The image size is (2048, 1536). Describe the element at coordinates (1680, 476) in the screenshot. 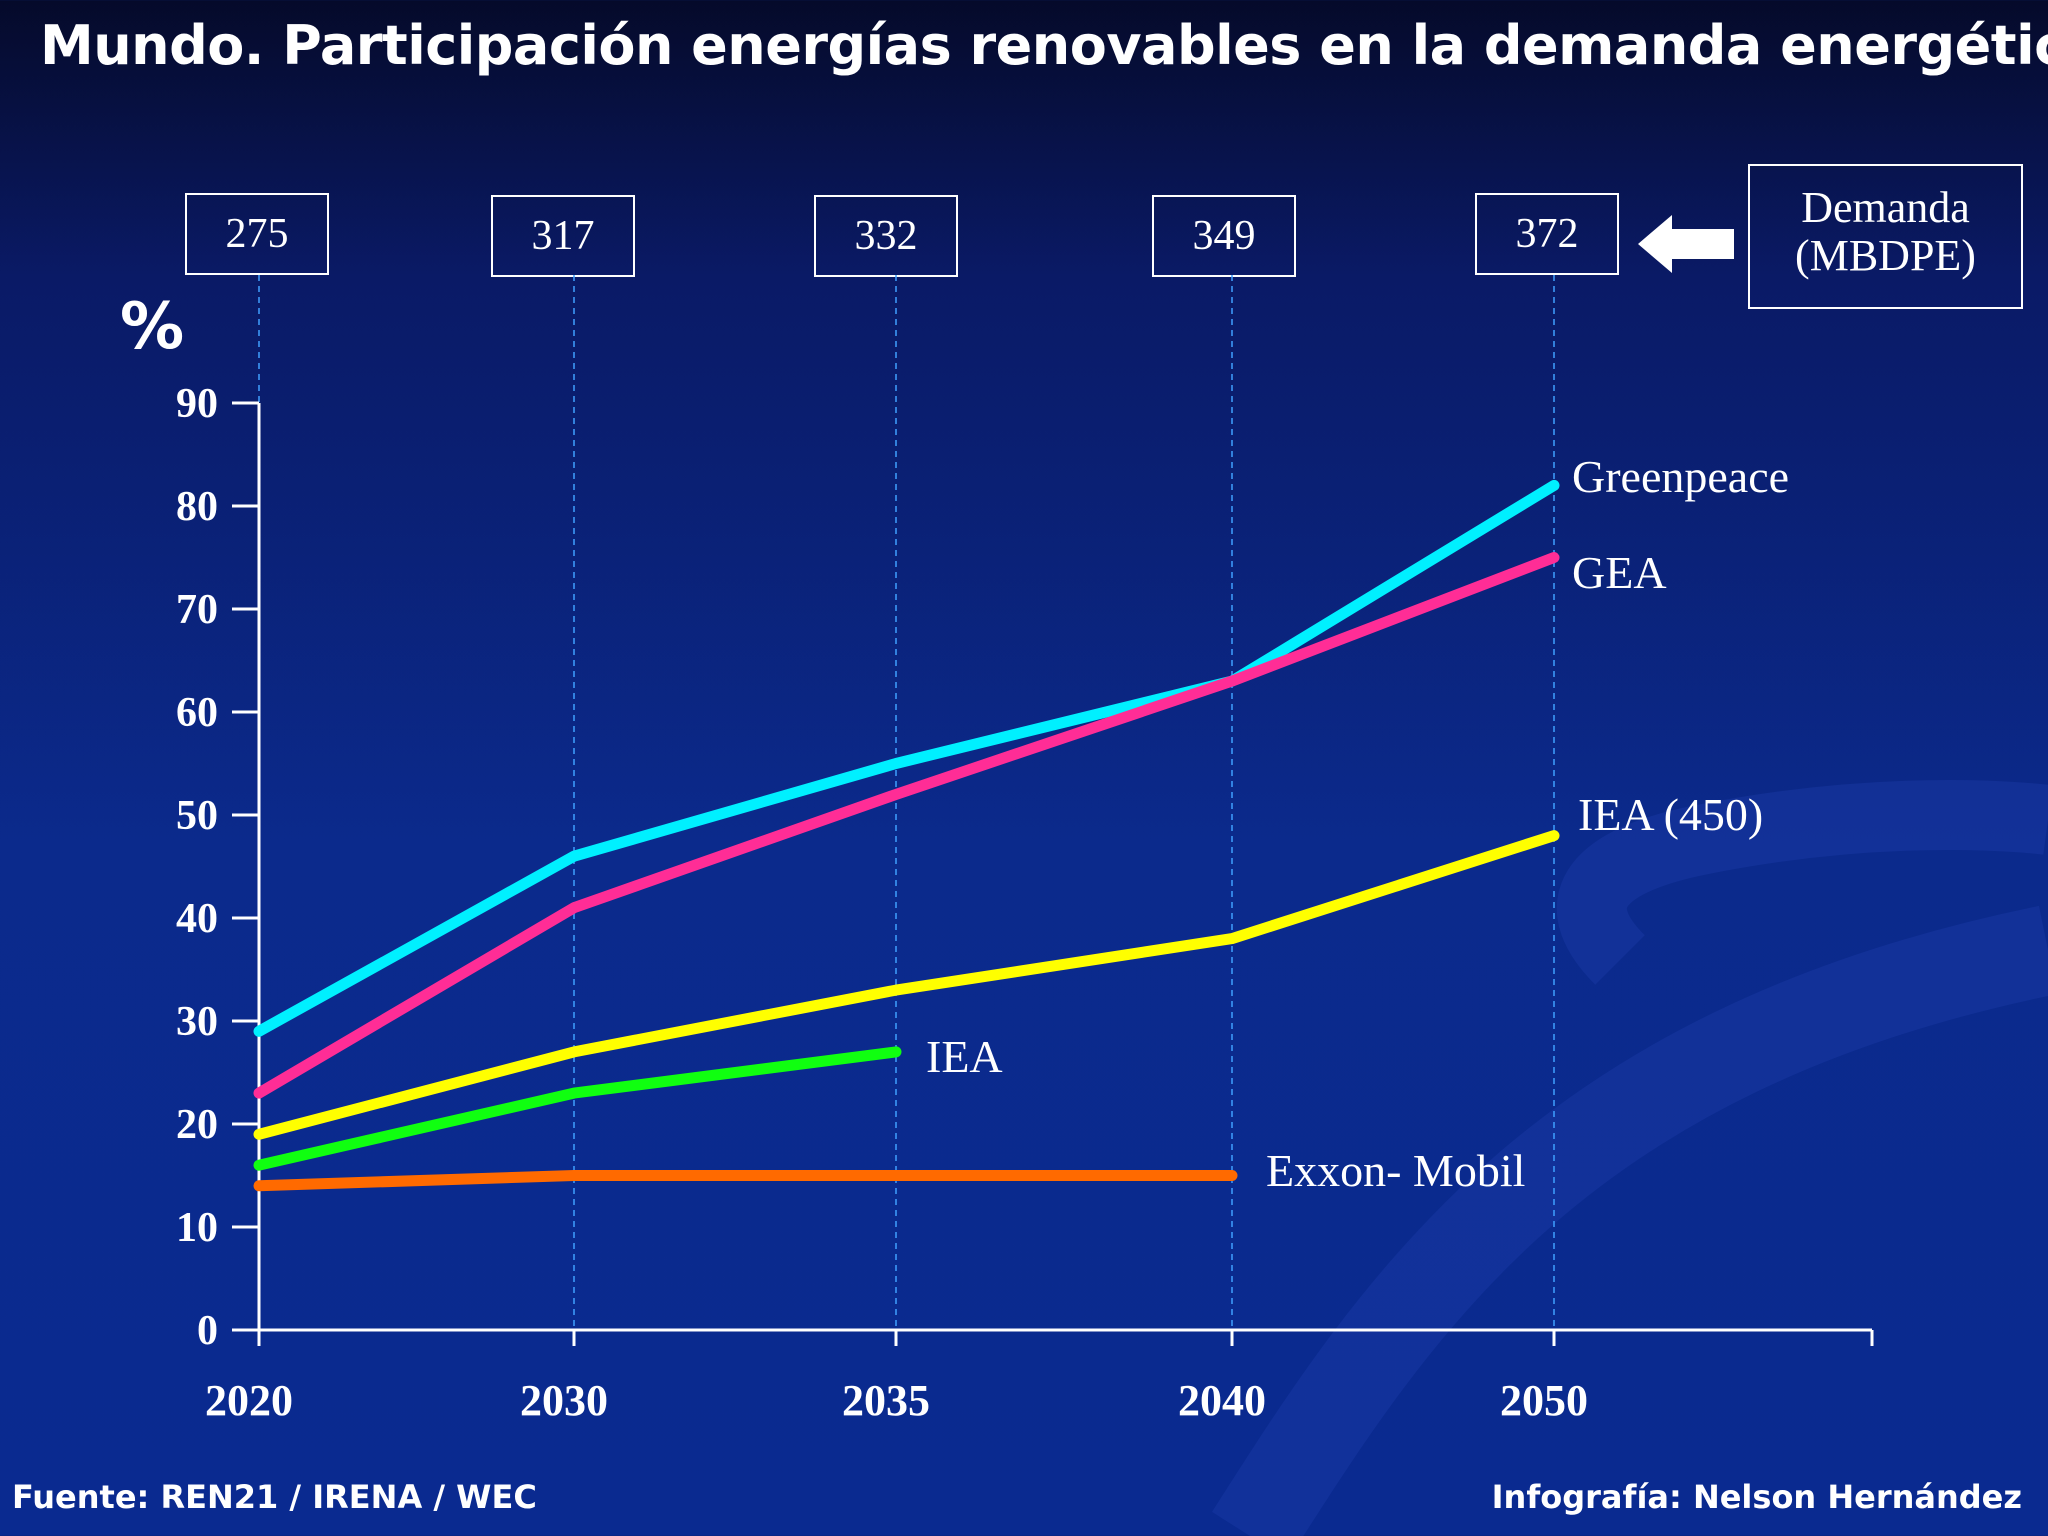

I see `series-label-greenpeace: Greenpeace` at that location.